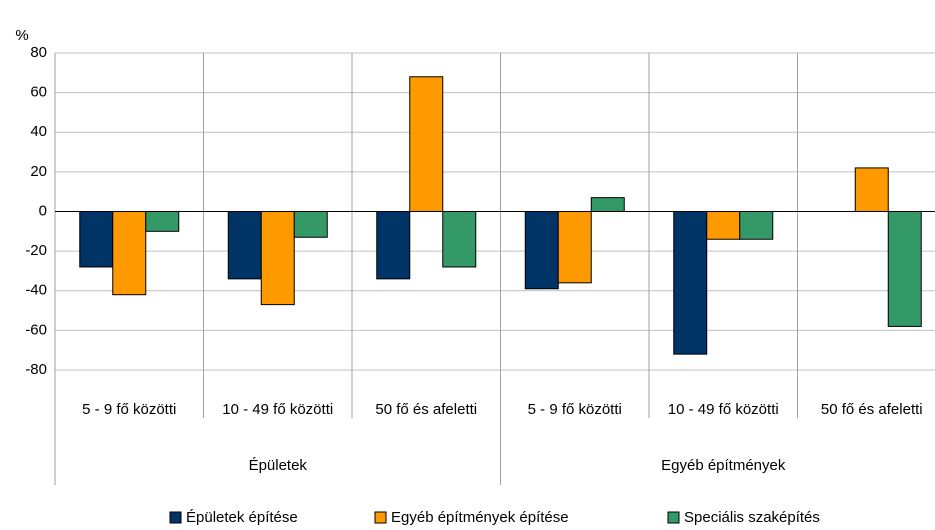 Image resolution: width=935 pixels, height=530 pixels. Describe the element at coordinates (242, 517) in the screenshot. I see `legend-label: Épületek építése` at that location.